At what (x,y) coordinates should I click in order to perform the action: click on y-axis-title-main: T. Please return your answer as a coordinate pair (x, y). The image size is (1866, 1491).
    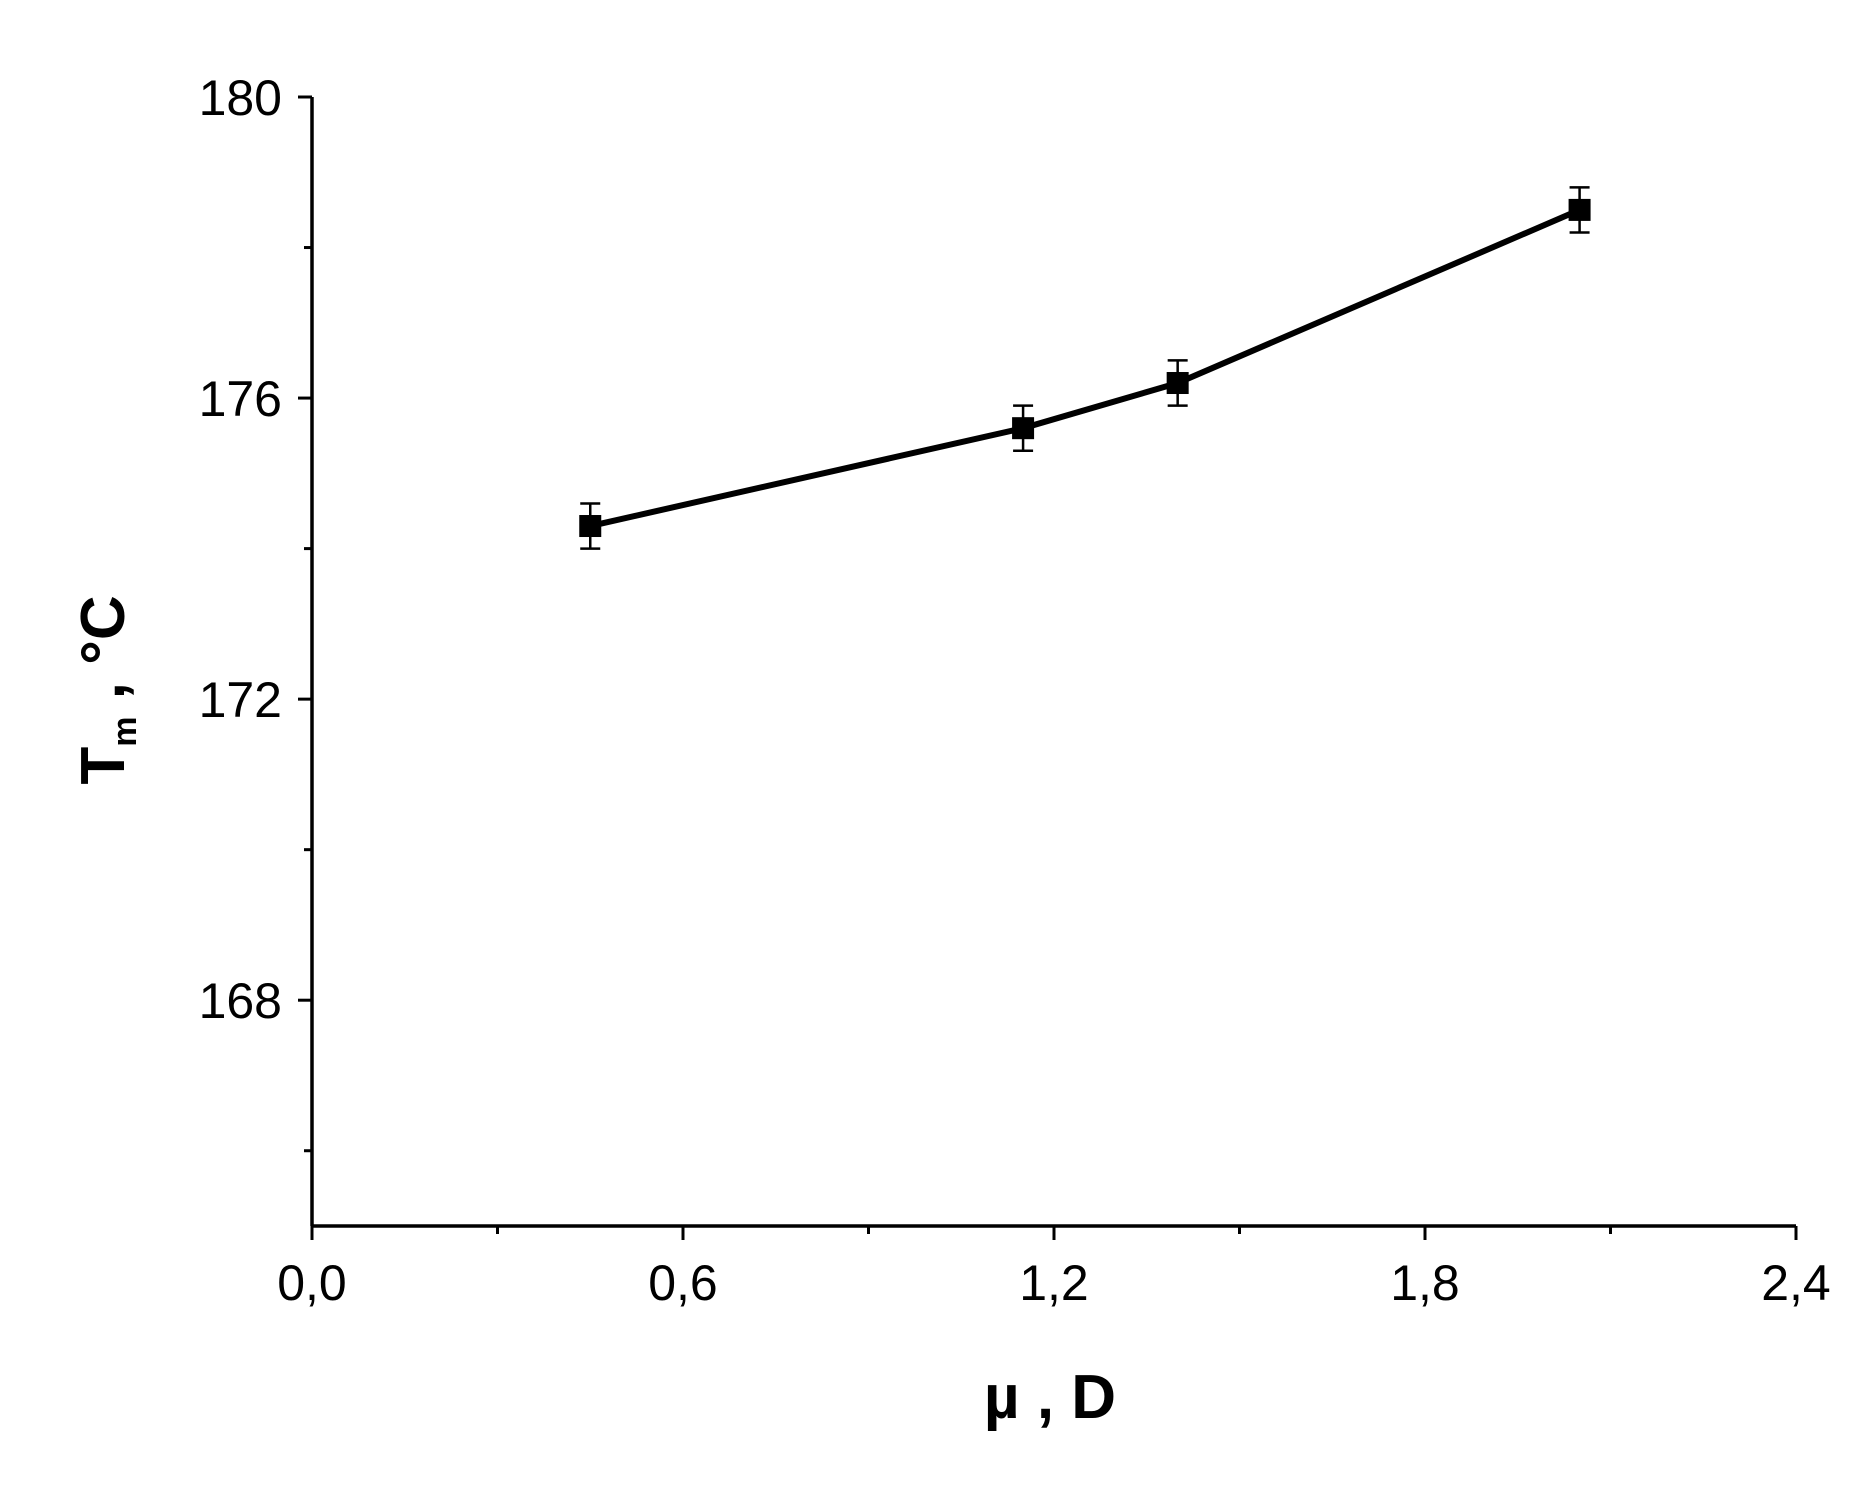
    Looking at the image, I should click on (103, 766).